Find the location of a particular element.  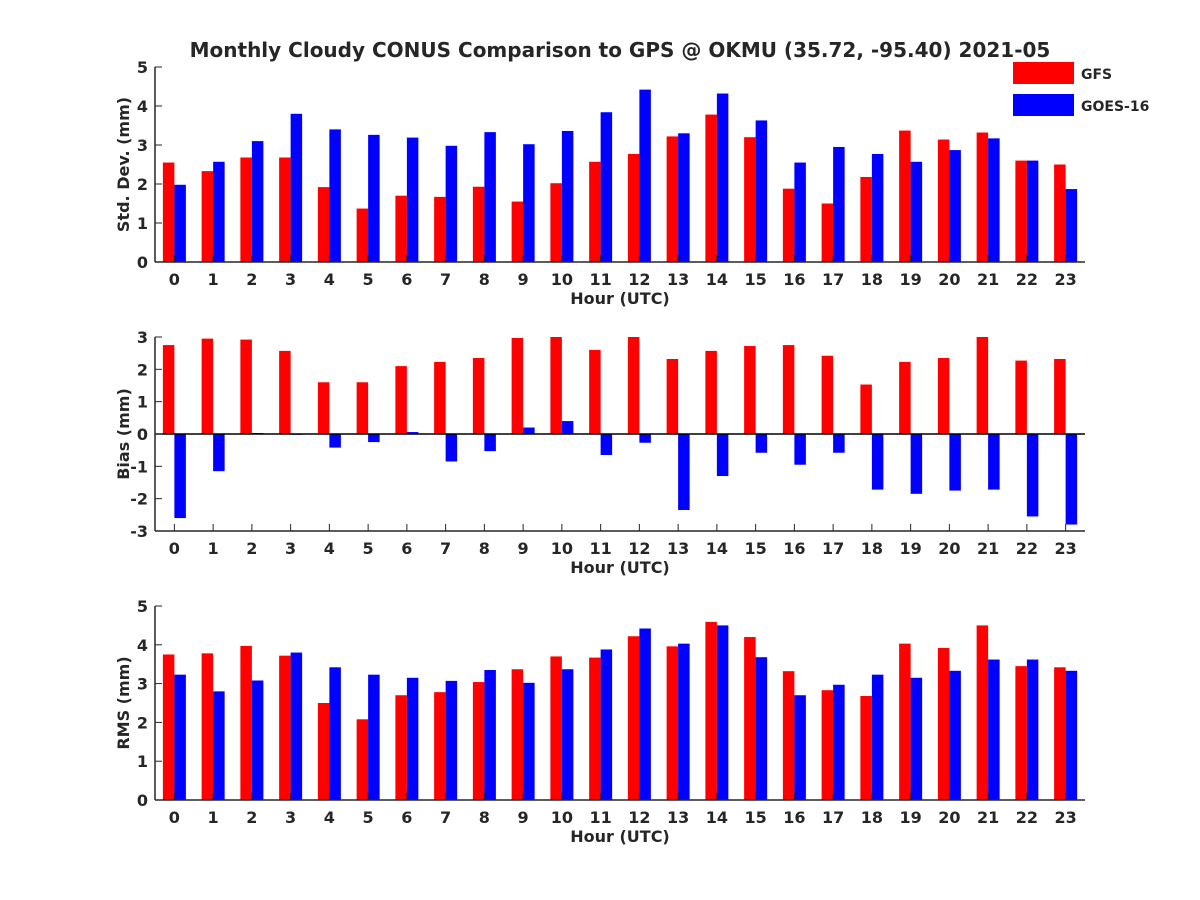

rms-y-tick-label: 0 is located at coordinates (142, 800).